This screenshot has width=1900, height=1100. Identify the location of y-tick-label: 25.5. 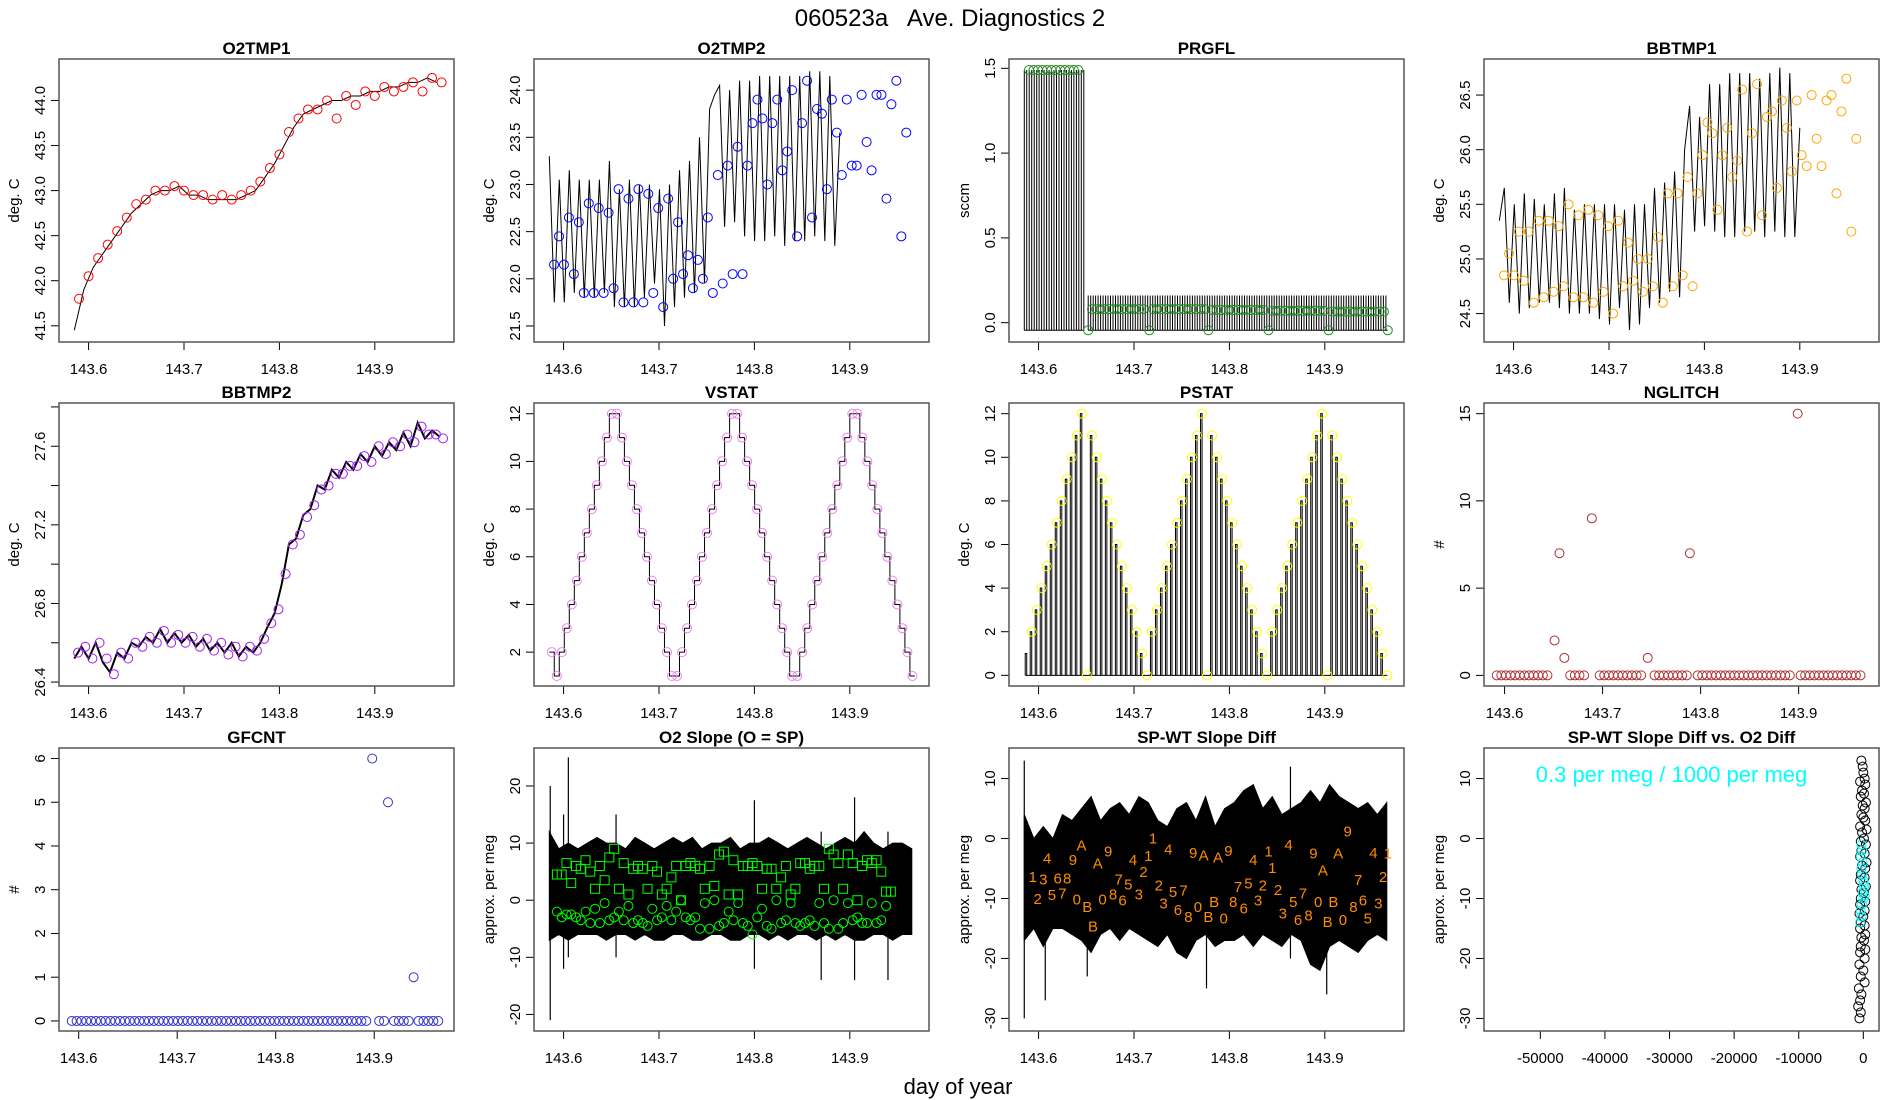
(1465, 204).